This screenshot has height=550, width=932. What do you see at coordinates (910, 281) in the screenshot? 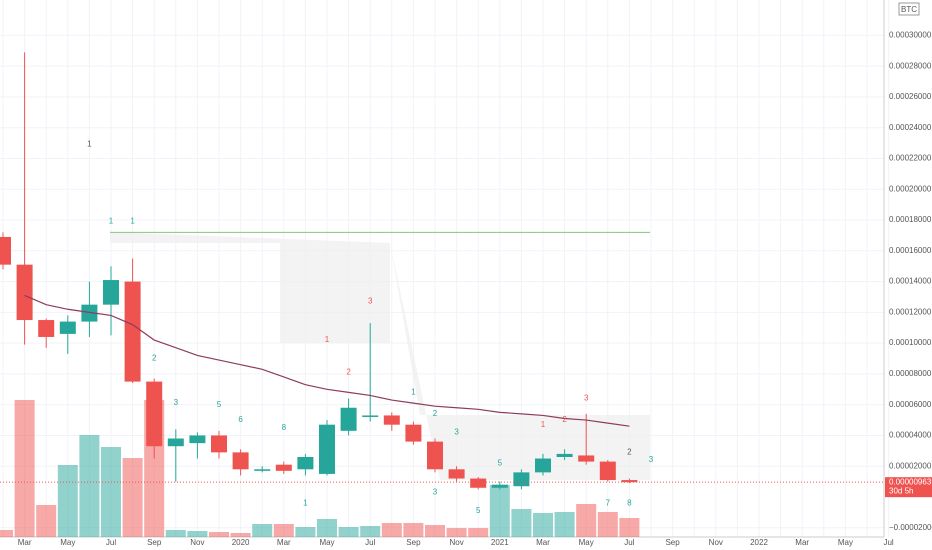
I see `y-tick-label: 0.00014000` at bounding box center [910, 281].